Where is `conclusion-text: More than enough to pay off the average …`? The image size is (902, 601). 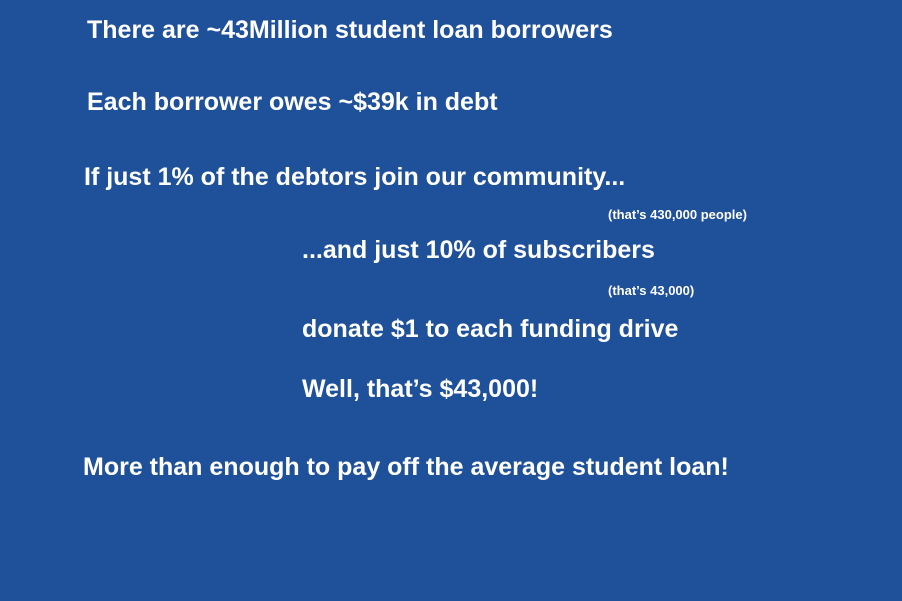 conclusion-text: More than enough to pay off the average … is located at coordinates (406, 467).